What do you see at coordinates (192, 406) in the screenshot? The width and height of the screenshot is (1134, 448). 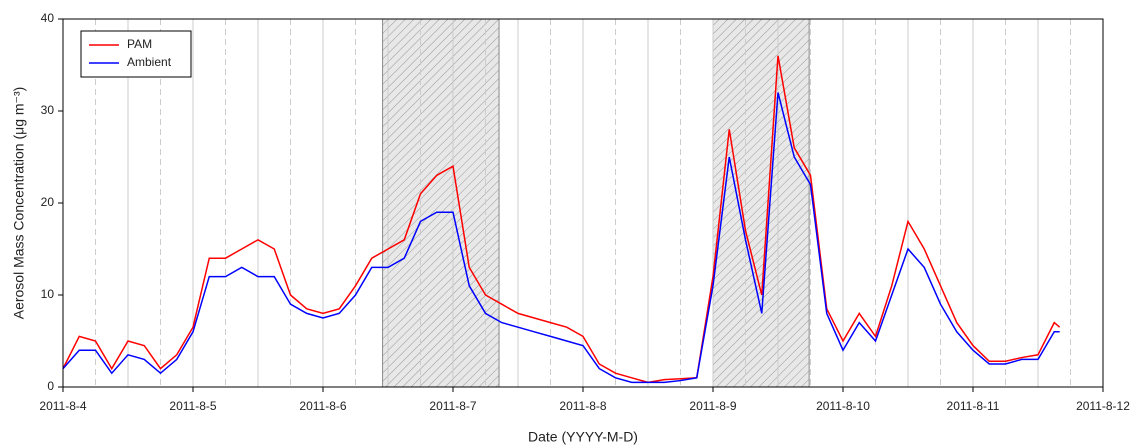 I see `x-tick-label: 2011-8-5` at bounding box center [192, 406].